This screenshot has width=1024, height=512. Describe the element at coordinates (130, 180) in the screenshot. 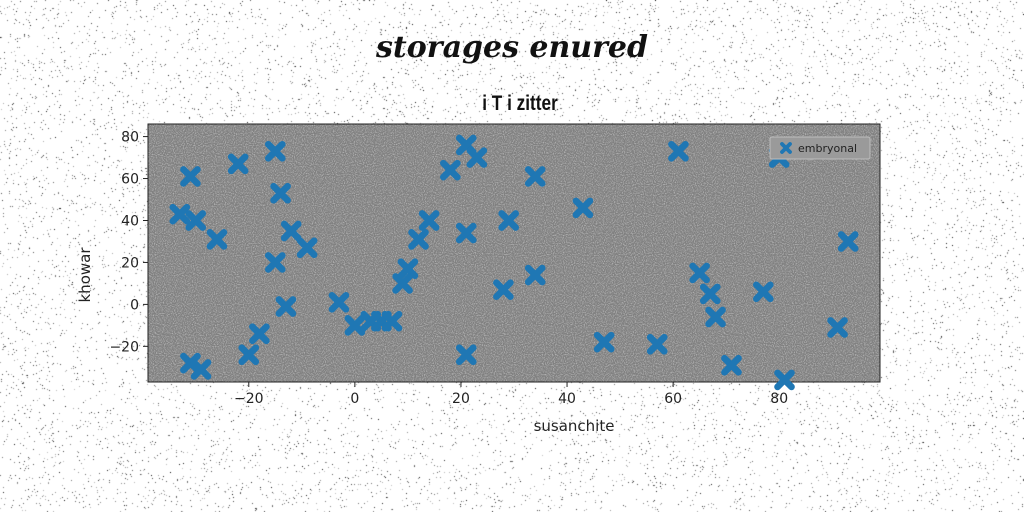

I see `y-tick-label: 60` at that location.